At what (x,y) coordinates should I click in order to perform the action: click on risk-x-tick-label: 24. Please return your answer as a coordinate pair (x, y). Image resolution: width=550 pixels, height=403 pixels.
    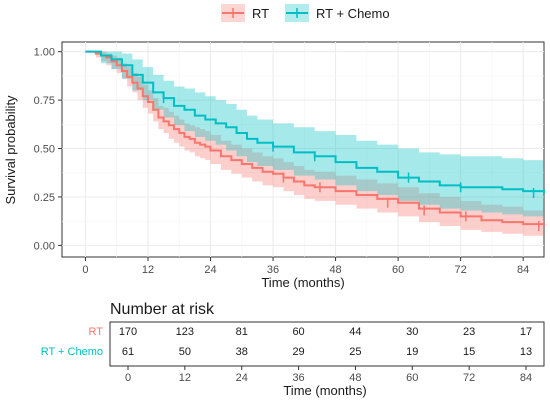
    Looking at the image, I should click on (242, 378).